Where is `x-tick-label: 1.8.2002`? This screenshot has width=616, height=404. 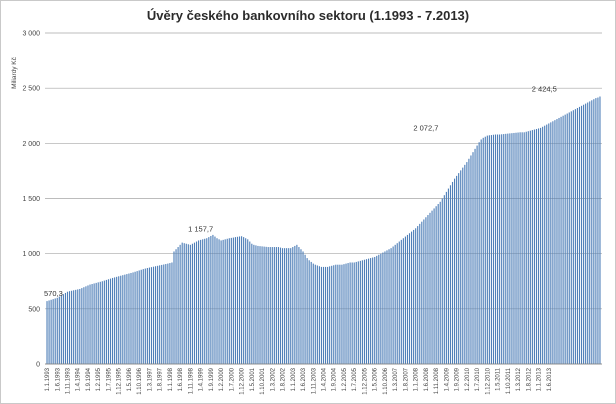
x-tick-label: 1.8.2002 is located at coordinates (284, 379).